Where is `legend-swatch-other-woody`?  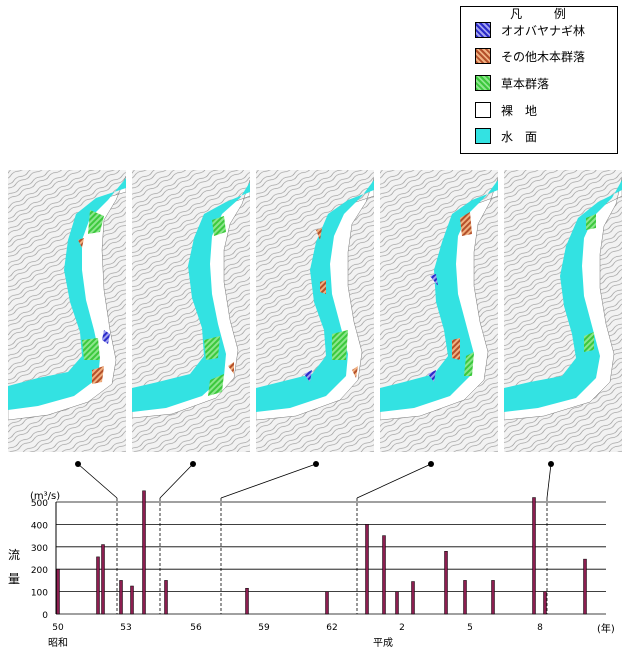
legend-swatch-other-woody is located at coordinates (483, 56).